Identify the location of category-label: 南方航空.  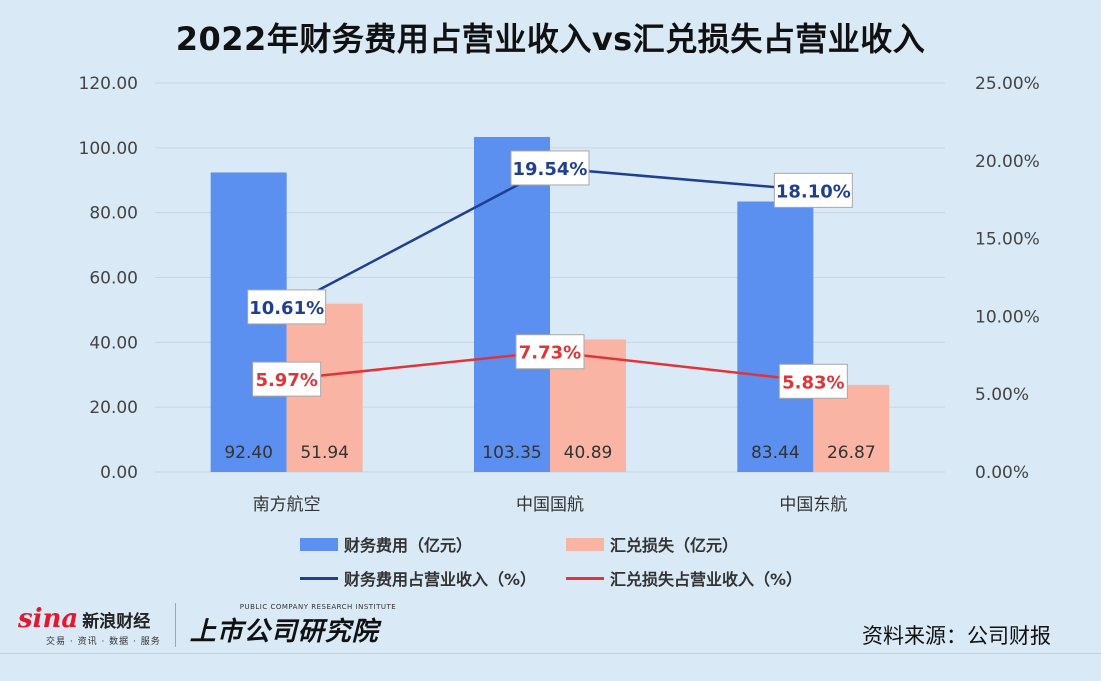
(287, 505).